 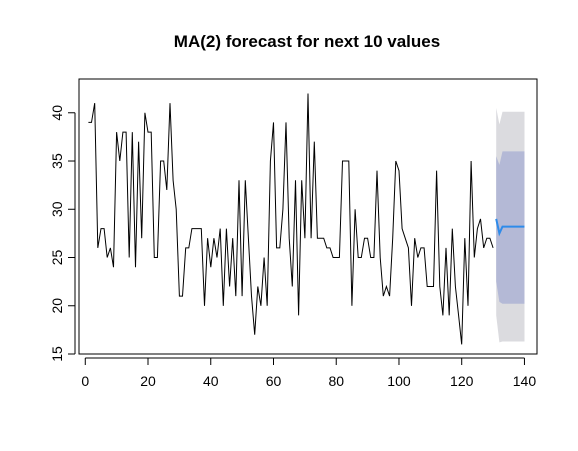 What do you see at coordinates (148, 381) in the screenshot?
I see `x-tick-label: 20` at bounding box center [148, 381].